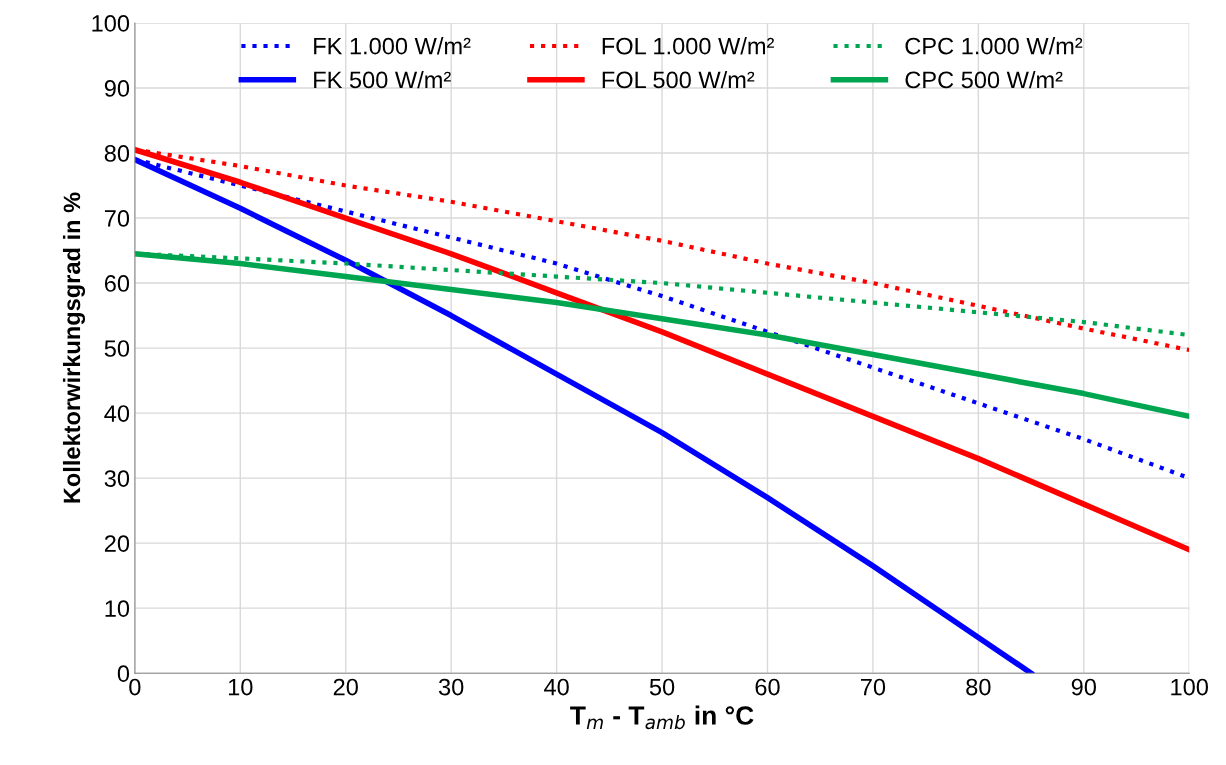  I want to click on x-tick-label: 30, so click(451, 687).